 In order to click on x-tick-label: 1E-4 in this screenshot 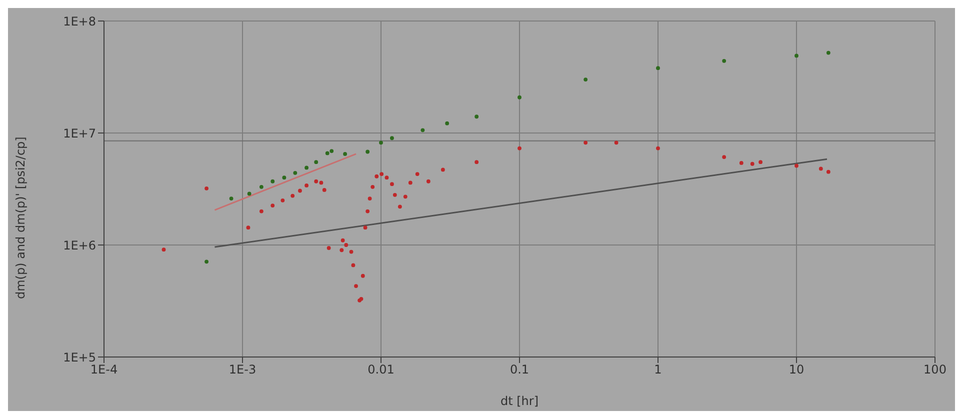, I will do `click(104, 369)`.